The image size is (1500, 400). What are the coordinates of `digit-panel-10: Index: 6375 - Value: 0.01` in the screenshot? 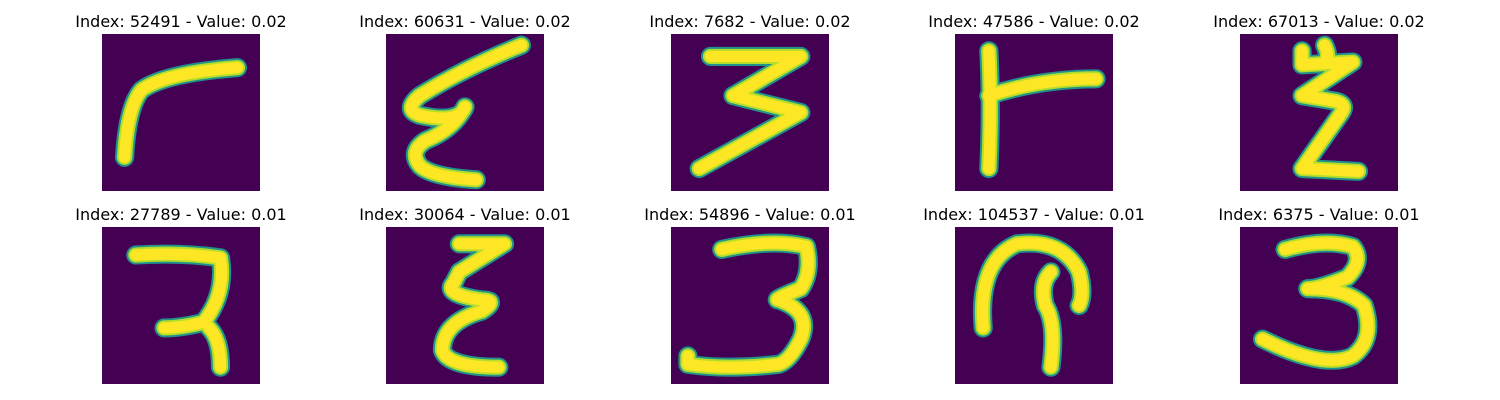 It's located at (1319, 297).